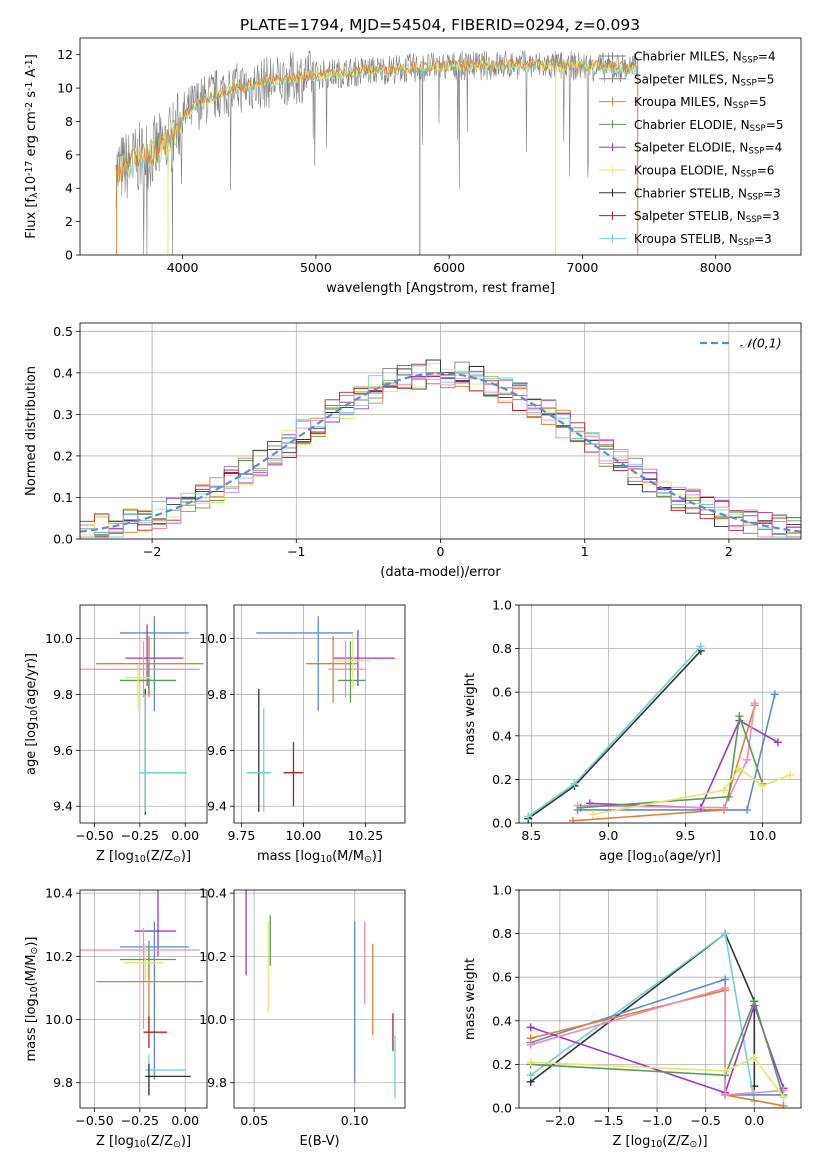 This screenshot has width=819, height=1170. What do you see at coordinates (59, 893) in the screenshot?
I see `tick-label-y: 10.4` at bounding box center [59, 893].